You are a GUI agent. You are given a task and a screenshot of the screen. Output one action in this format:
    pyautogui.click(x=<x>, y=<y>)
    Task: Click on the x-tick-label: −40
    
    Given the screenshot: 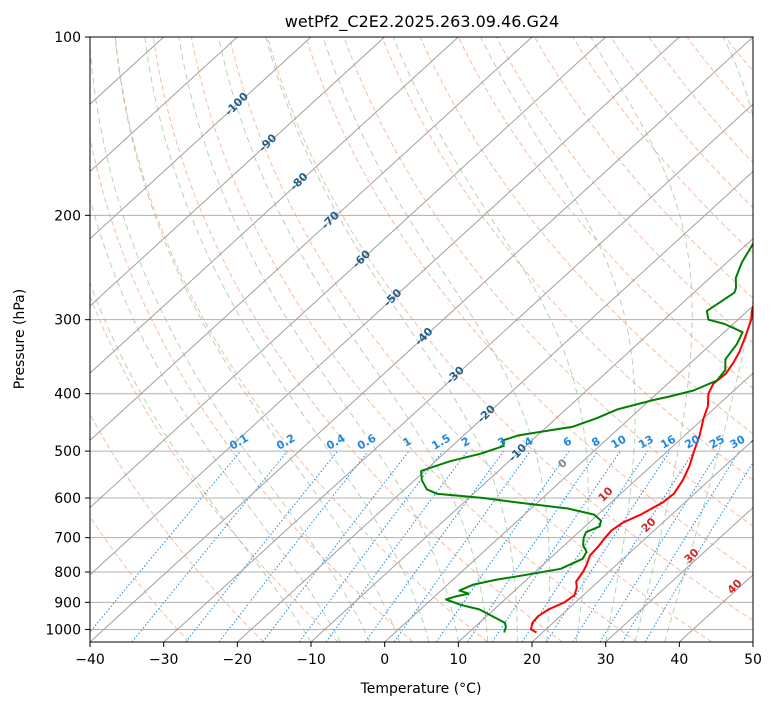 What is the action you would take?
    pyautogui.click(x=90, y=660)
    